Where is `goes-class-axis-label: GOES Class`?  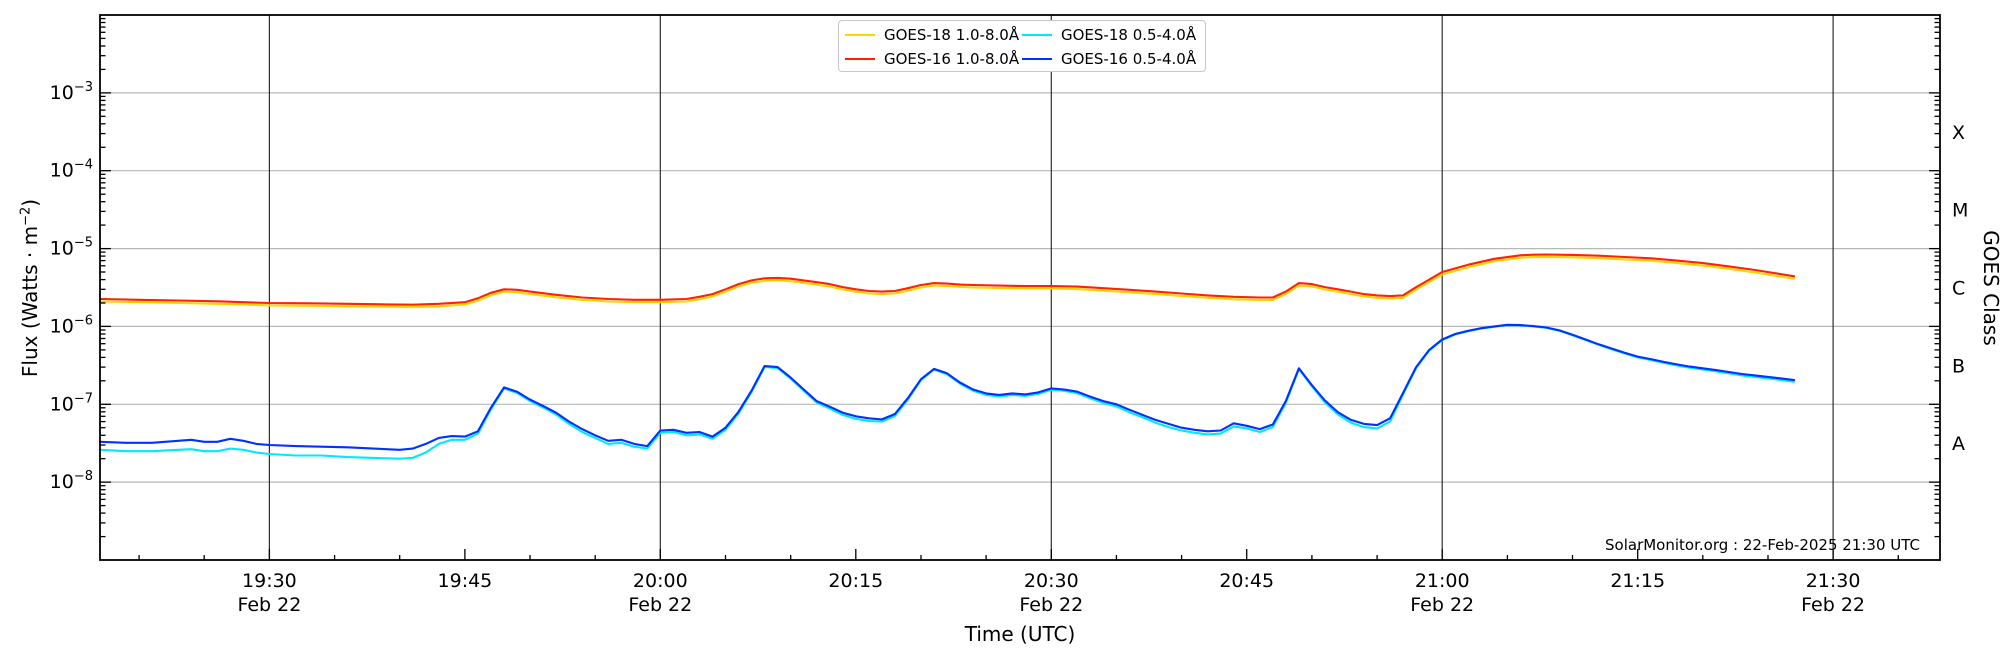
goes-class-axis-label: GOES Class is located at coordinates (1989, 288).